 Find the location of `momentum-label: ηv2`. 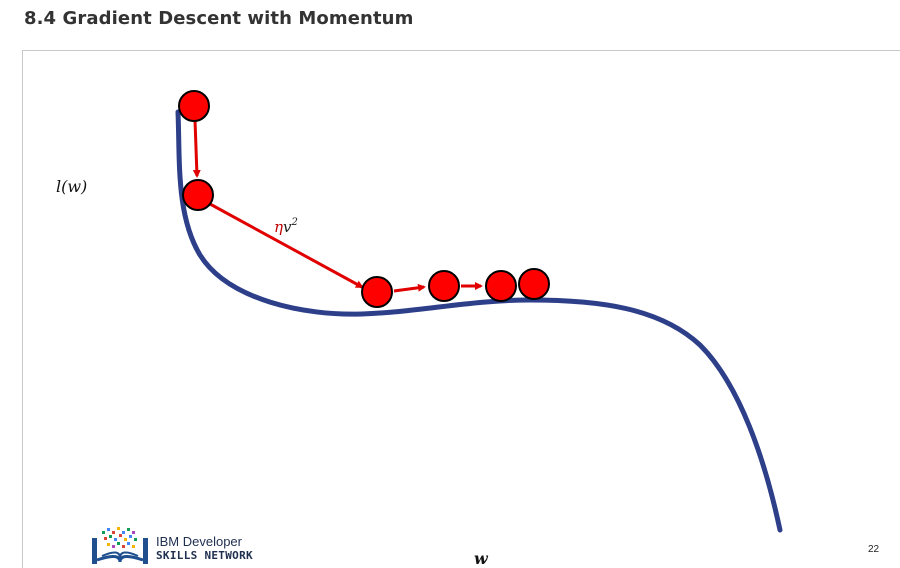

momentum-label: ηv2 is located at coordinates (286, 226).